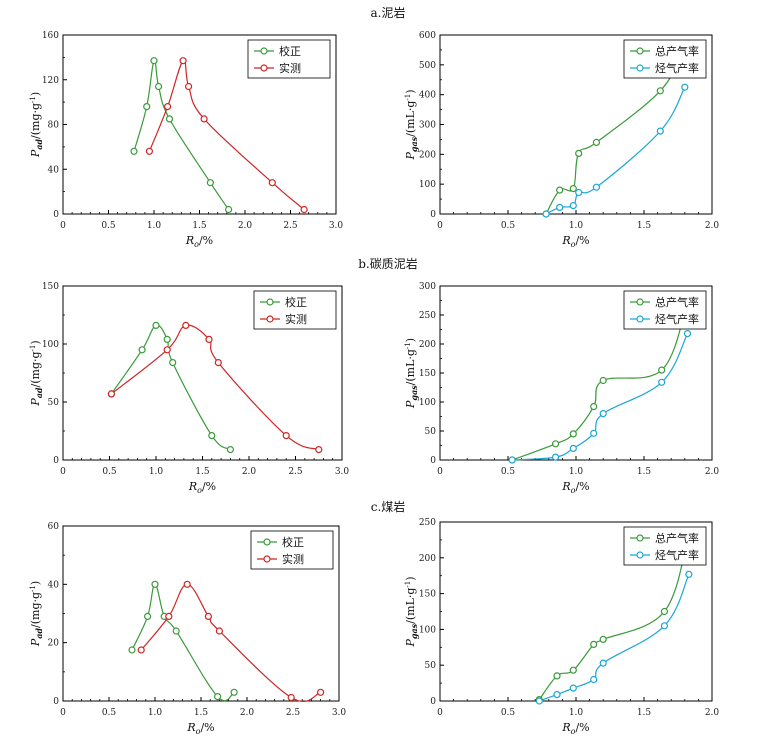 This screenshot has width=776, height=747. I want to click on y-tick-label: 80, so click(54, 126).